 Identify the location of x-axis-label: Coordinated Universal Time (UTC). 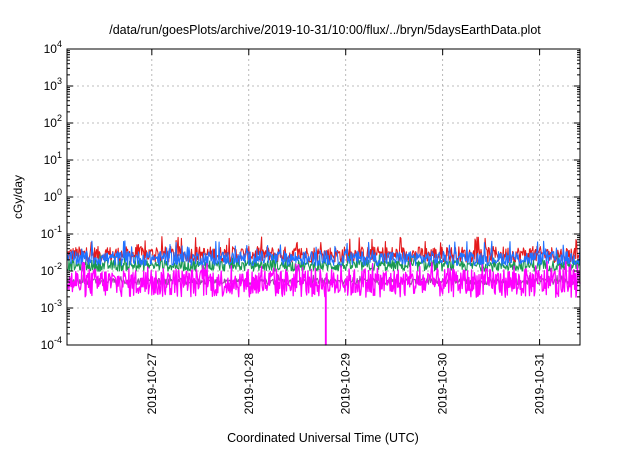
(323, 438).